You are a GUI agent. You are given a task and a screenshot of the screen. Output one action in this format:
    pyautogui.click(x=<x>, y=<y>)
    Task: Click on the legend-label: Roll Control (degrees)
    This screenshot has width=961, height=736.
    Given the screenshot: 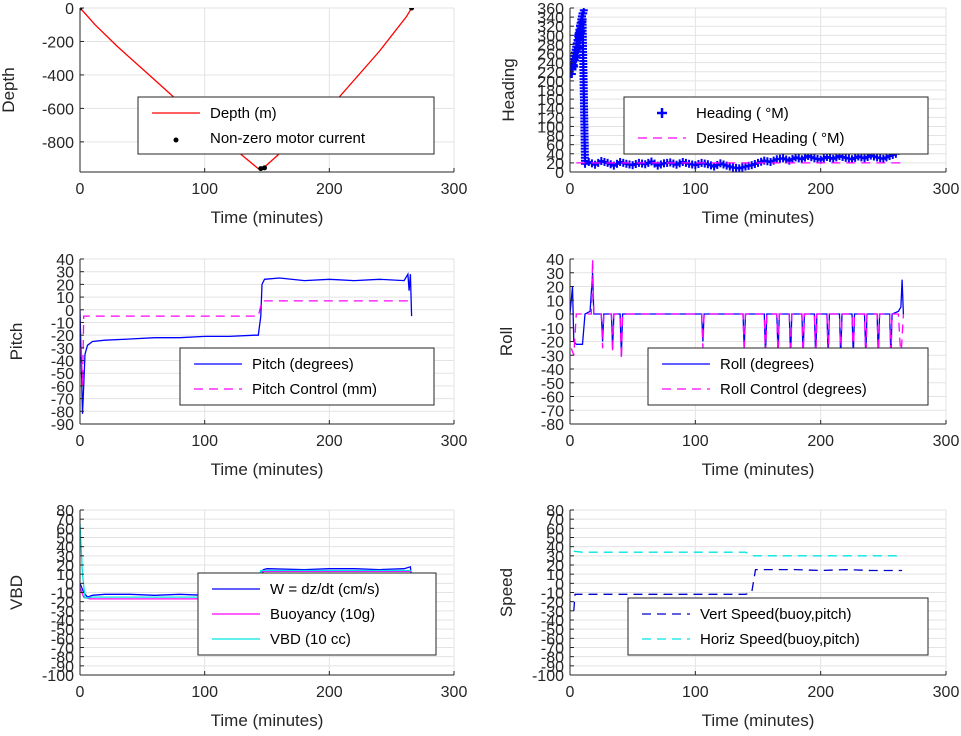 What is the action you would take?
    pyautogui.click(x=793, y=389)
    